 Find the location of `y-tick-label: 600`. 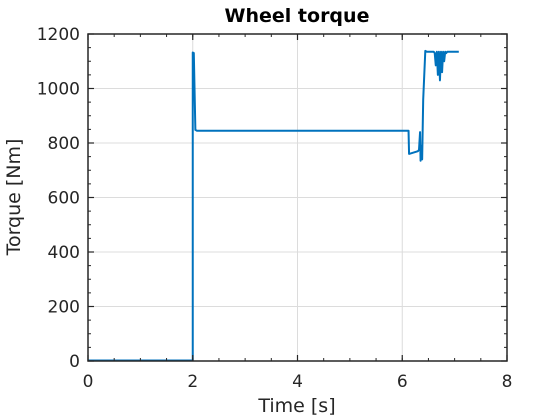

y-tick-label: 600 is located at coordinates (64, 199).